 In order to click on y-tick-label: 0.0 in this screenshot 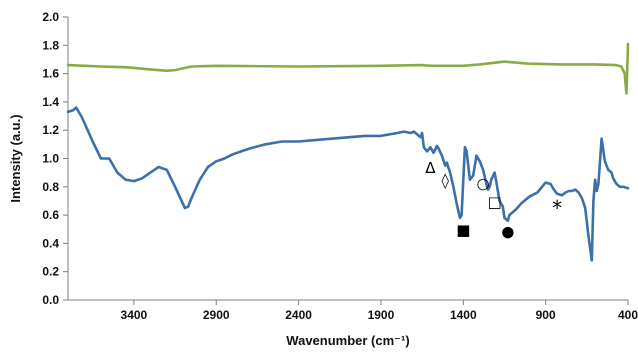, I will do `click(50, 300)`.